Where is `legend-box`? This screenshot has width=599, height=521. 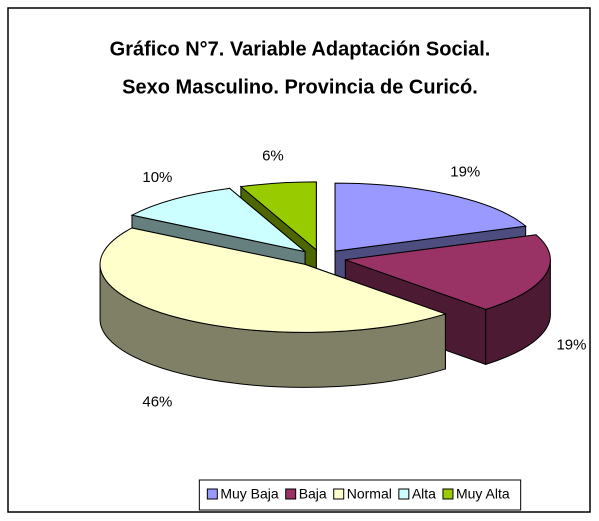 legend-box is located at coordinates (360, 495).